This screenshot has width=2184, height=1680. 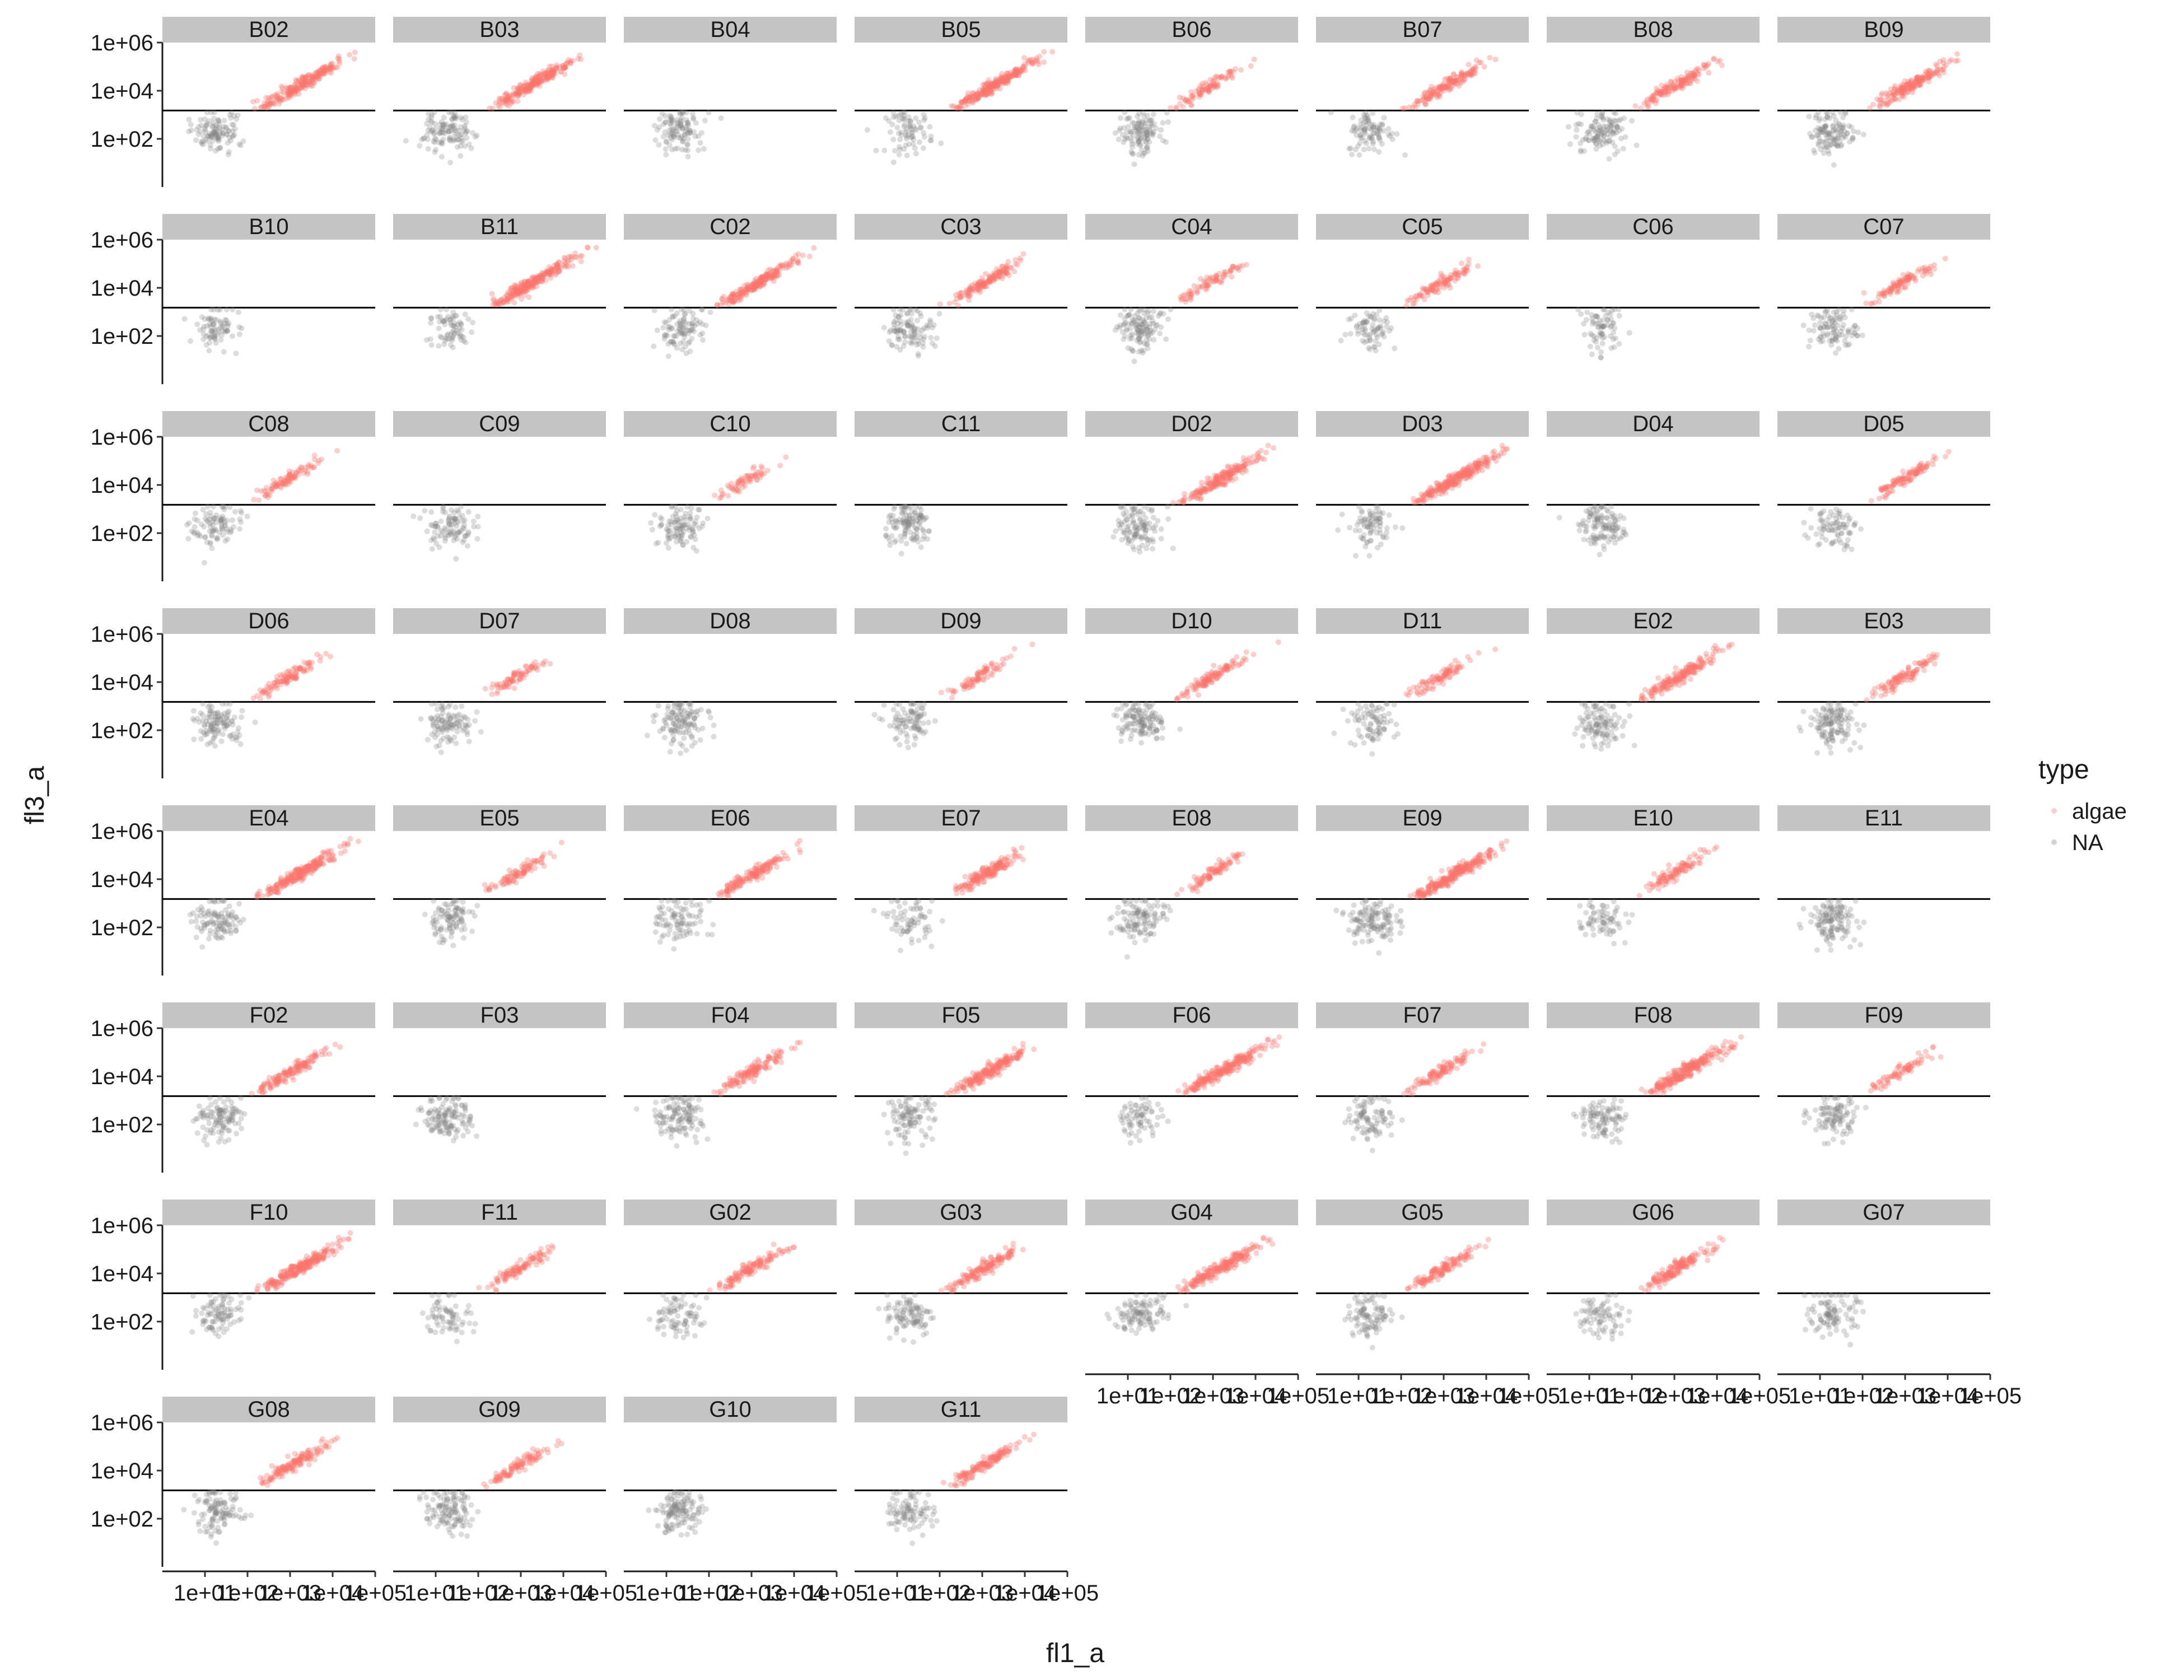 I want to click on facet-points, so click(x=1185, y=112).